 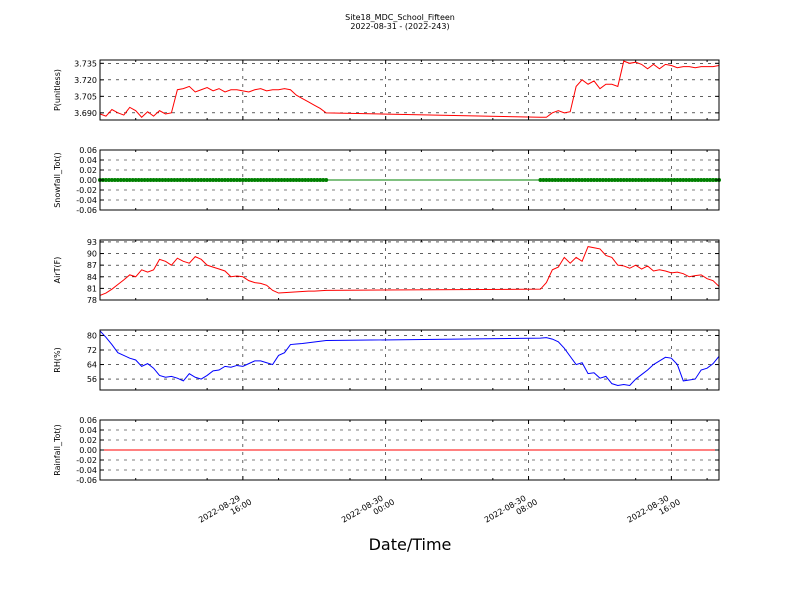 I want to click on y-axis-label: Rainfall_Tot(), so click(x=57, y=450).